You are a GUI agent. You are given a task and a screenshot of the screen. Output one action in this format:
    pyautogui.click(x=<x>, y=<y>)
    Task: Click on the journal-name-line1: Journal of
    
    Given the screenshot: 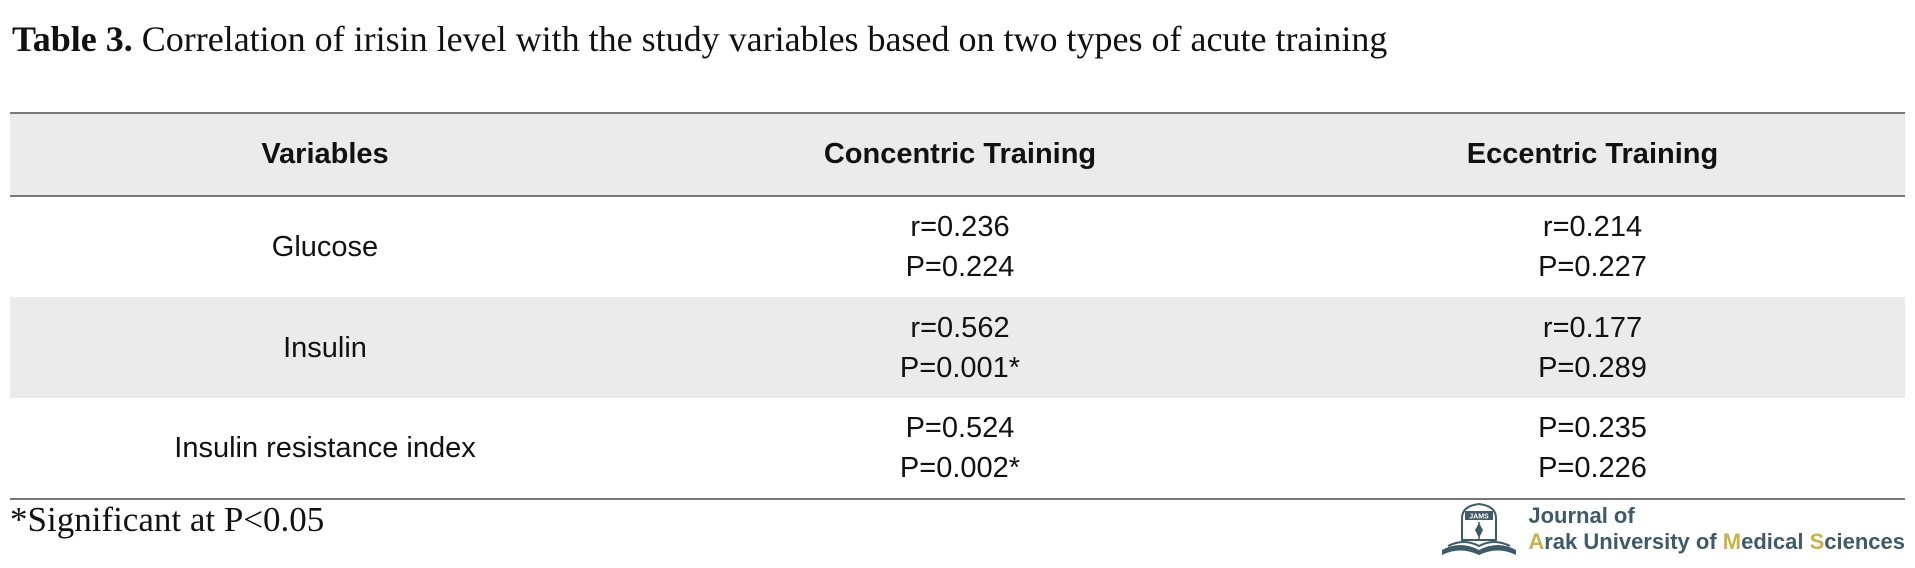 What is the action you would take?
    pyautogui.click(x=1581, y=515)
    